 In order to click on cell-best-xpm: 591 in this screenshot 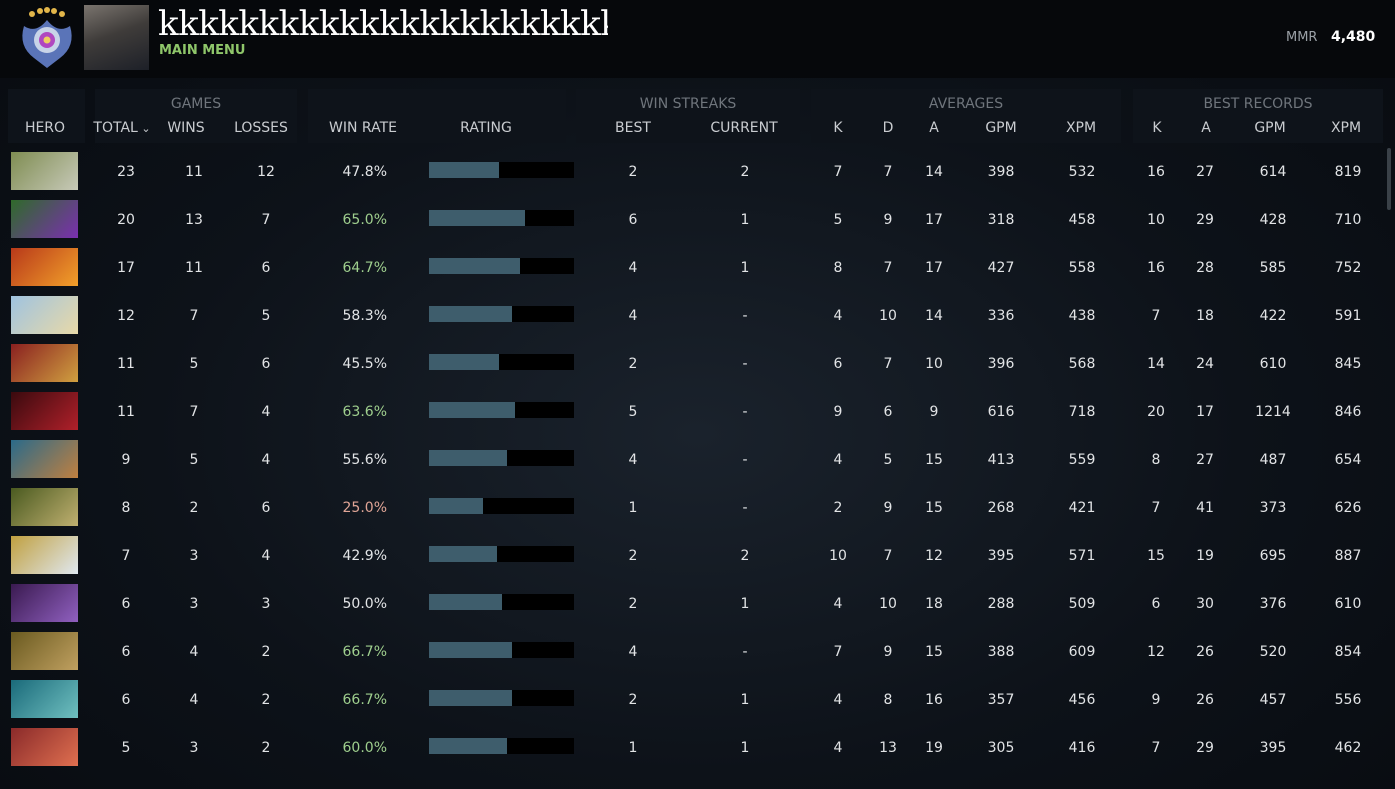, I will do `click(1348, 316)`.